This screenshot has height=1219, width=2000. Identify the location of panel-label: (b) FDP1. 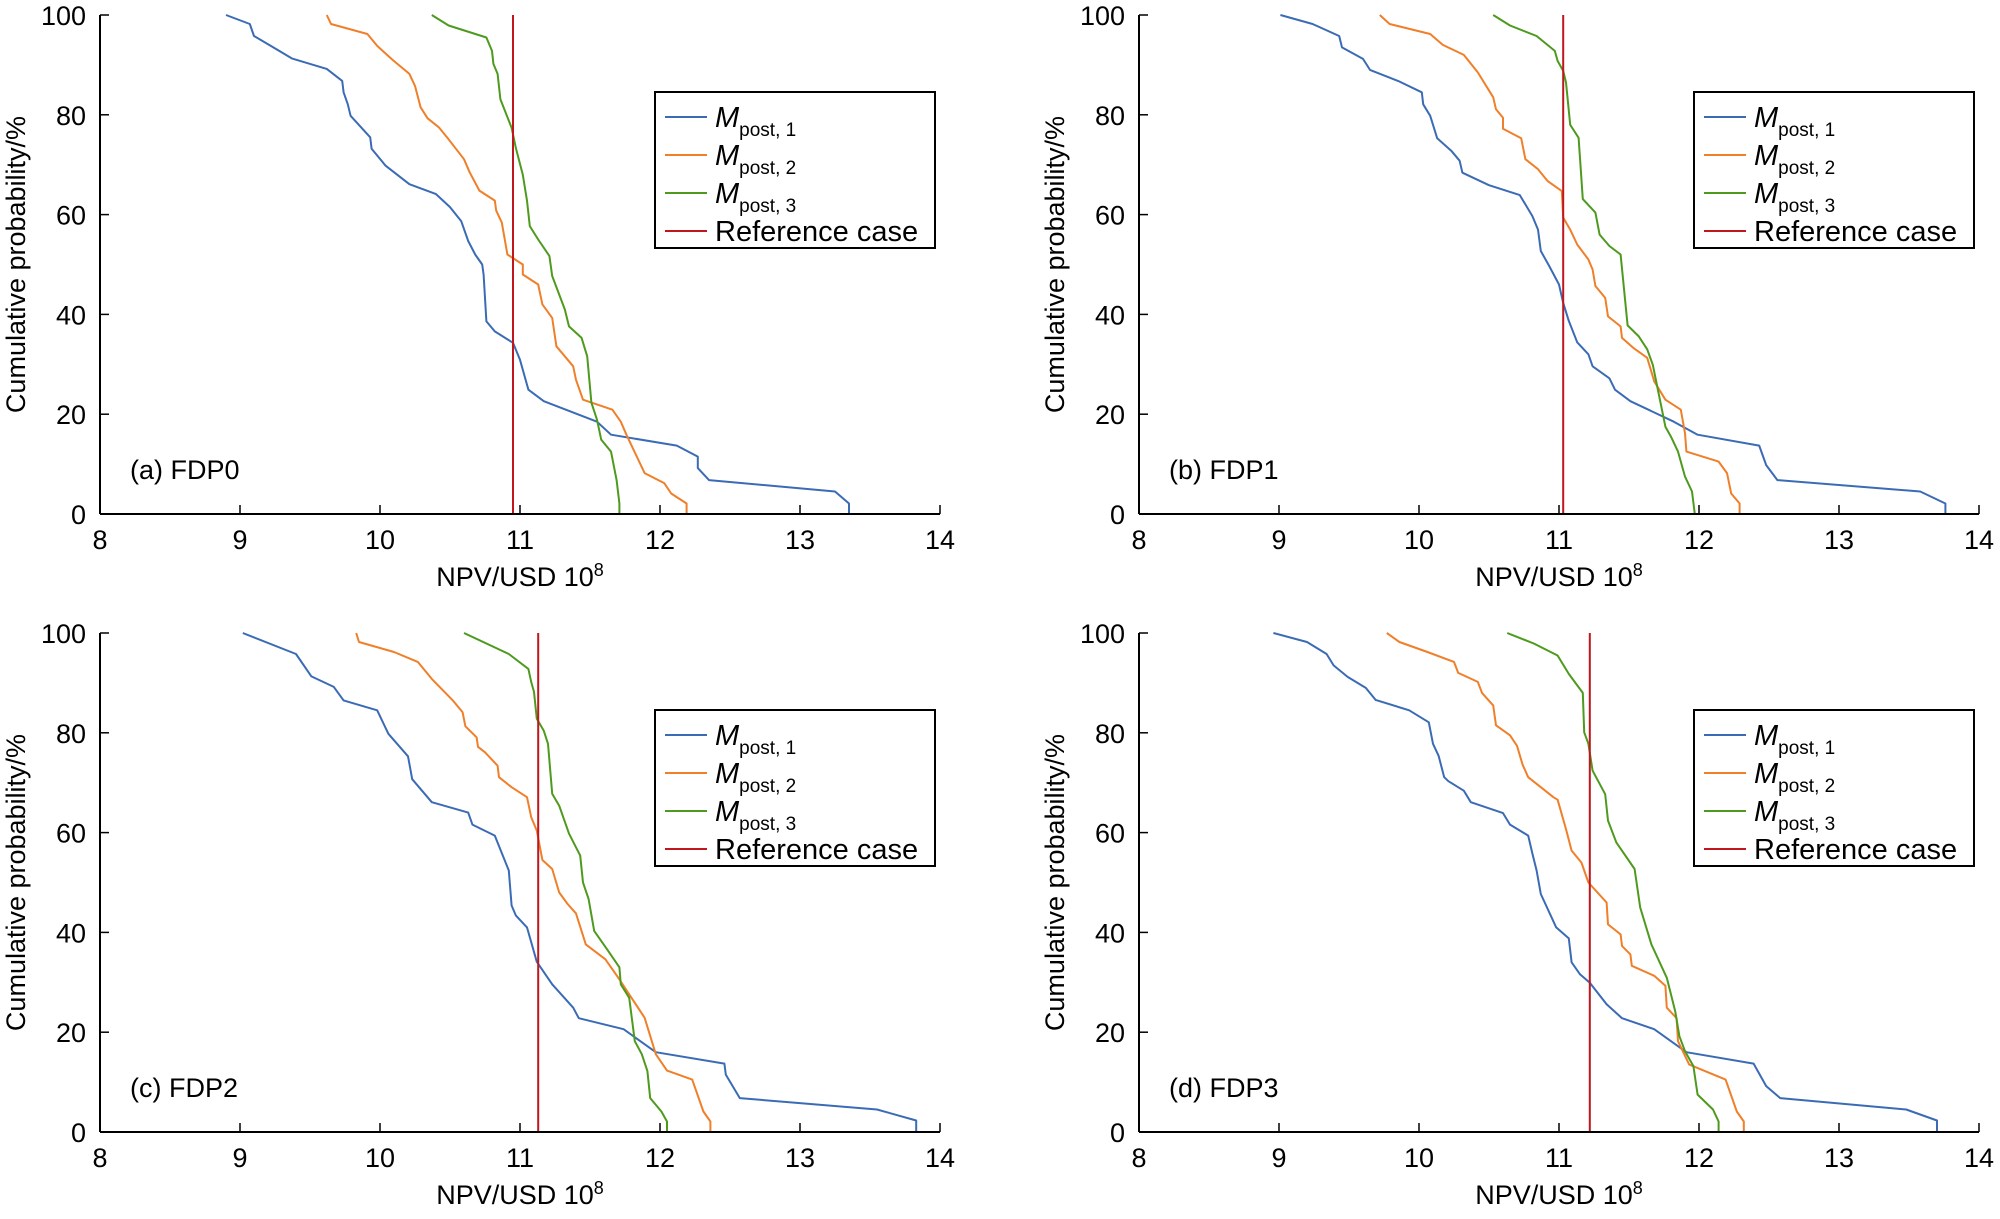
(1224, 470).